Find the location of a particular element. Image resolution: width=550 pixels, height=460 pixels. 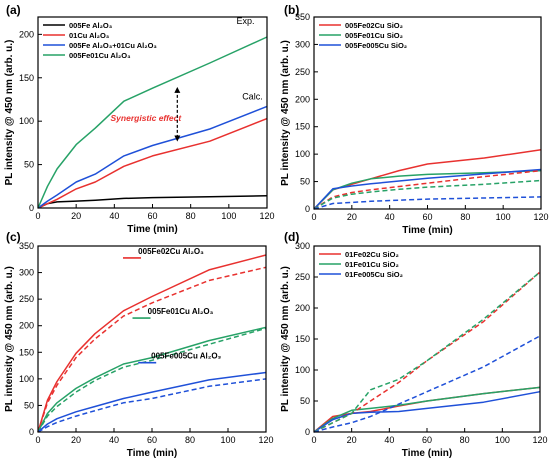

legend-entry: 005Fe005Cu SiO₂ is located at coordinates (376, 45).